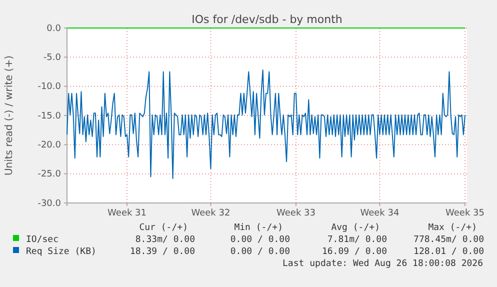 The width and height of the screenshot is (497, 287). I want to click on text: Min (-/+), so click(258, 228).